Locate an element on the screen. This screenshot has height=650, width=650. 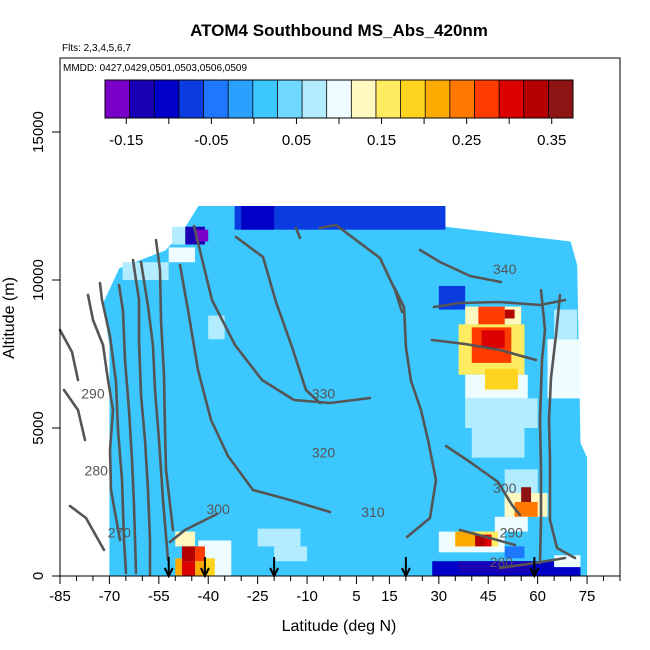
contour-label: 340 is located at coordinates (505, 269).